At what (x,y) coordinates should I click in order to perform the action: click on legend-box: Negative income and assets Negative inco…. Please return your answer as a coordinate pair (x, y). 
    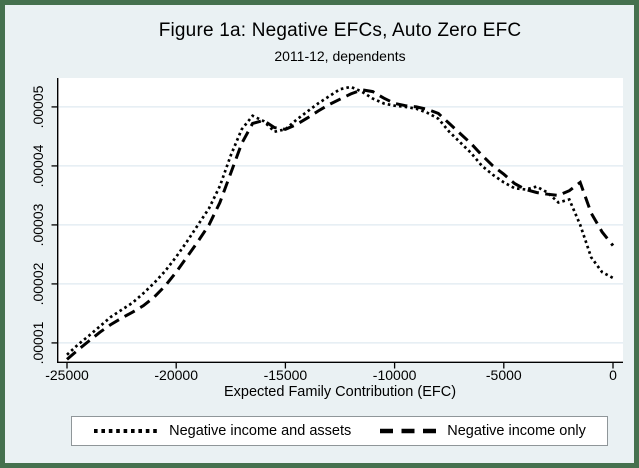
    Looking at the image, I should click on (339, 431).